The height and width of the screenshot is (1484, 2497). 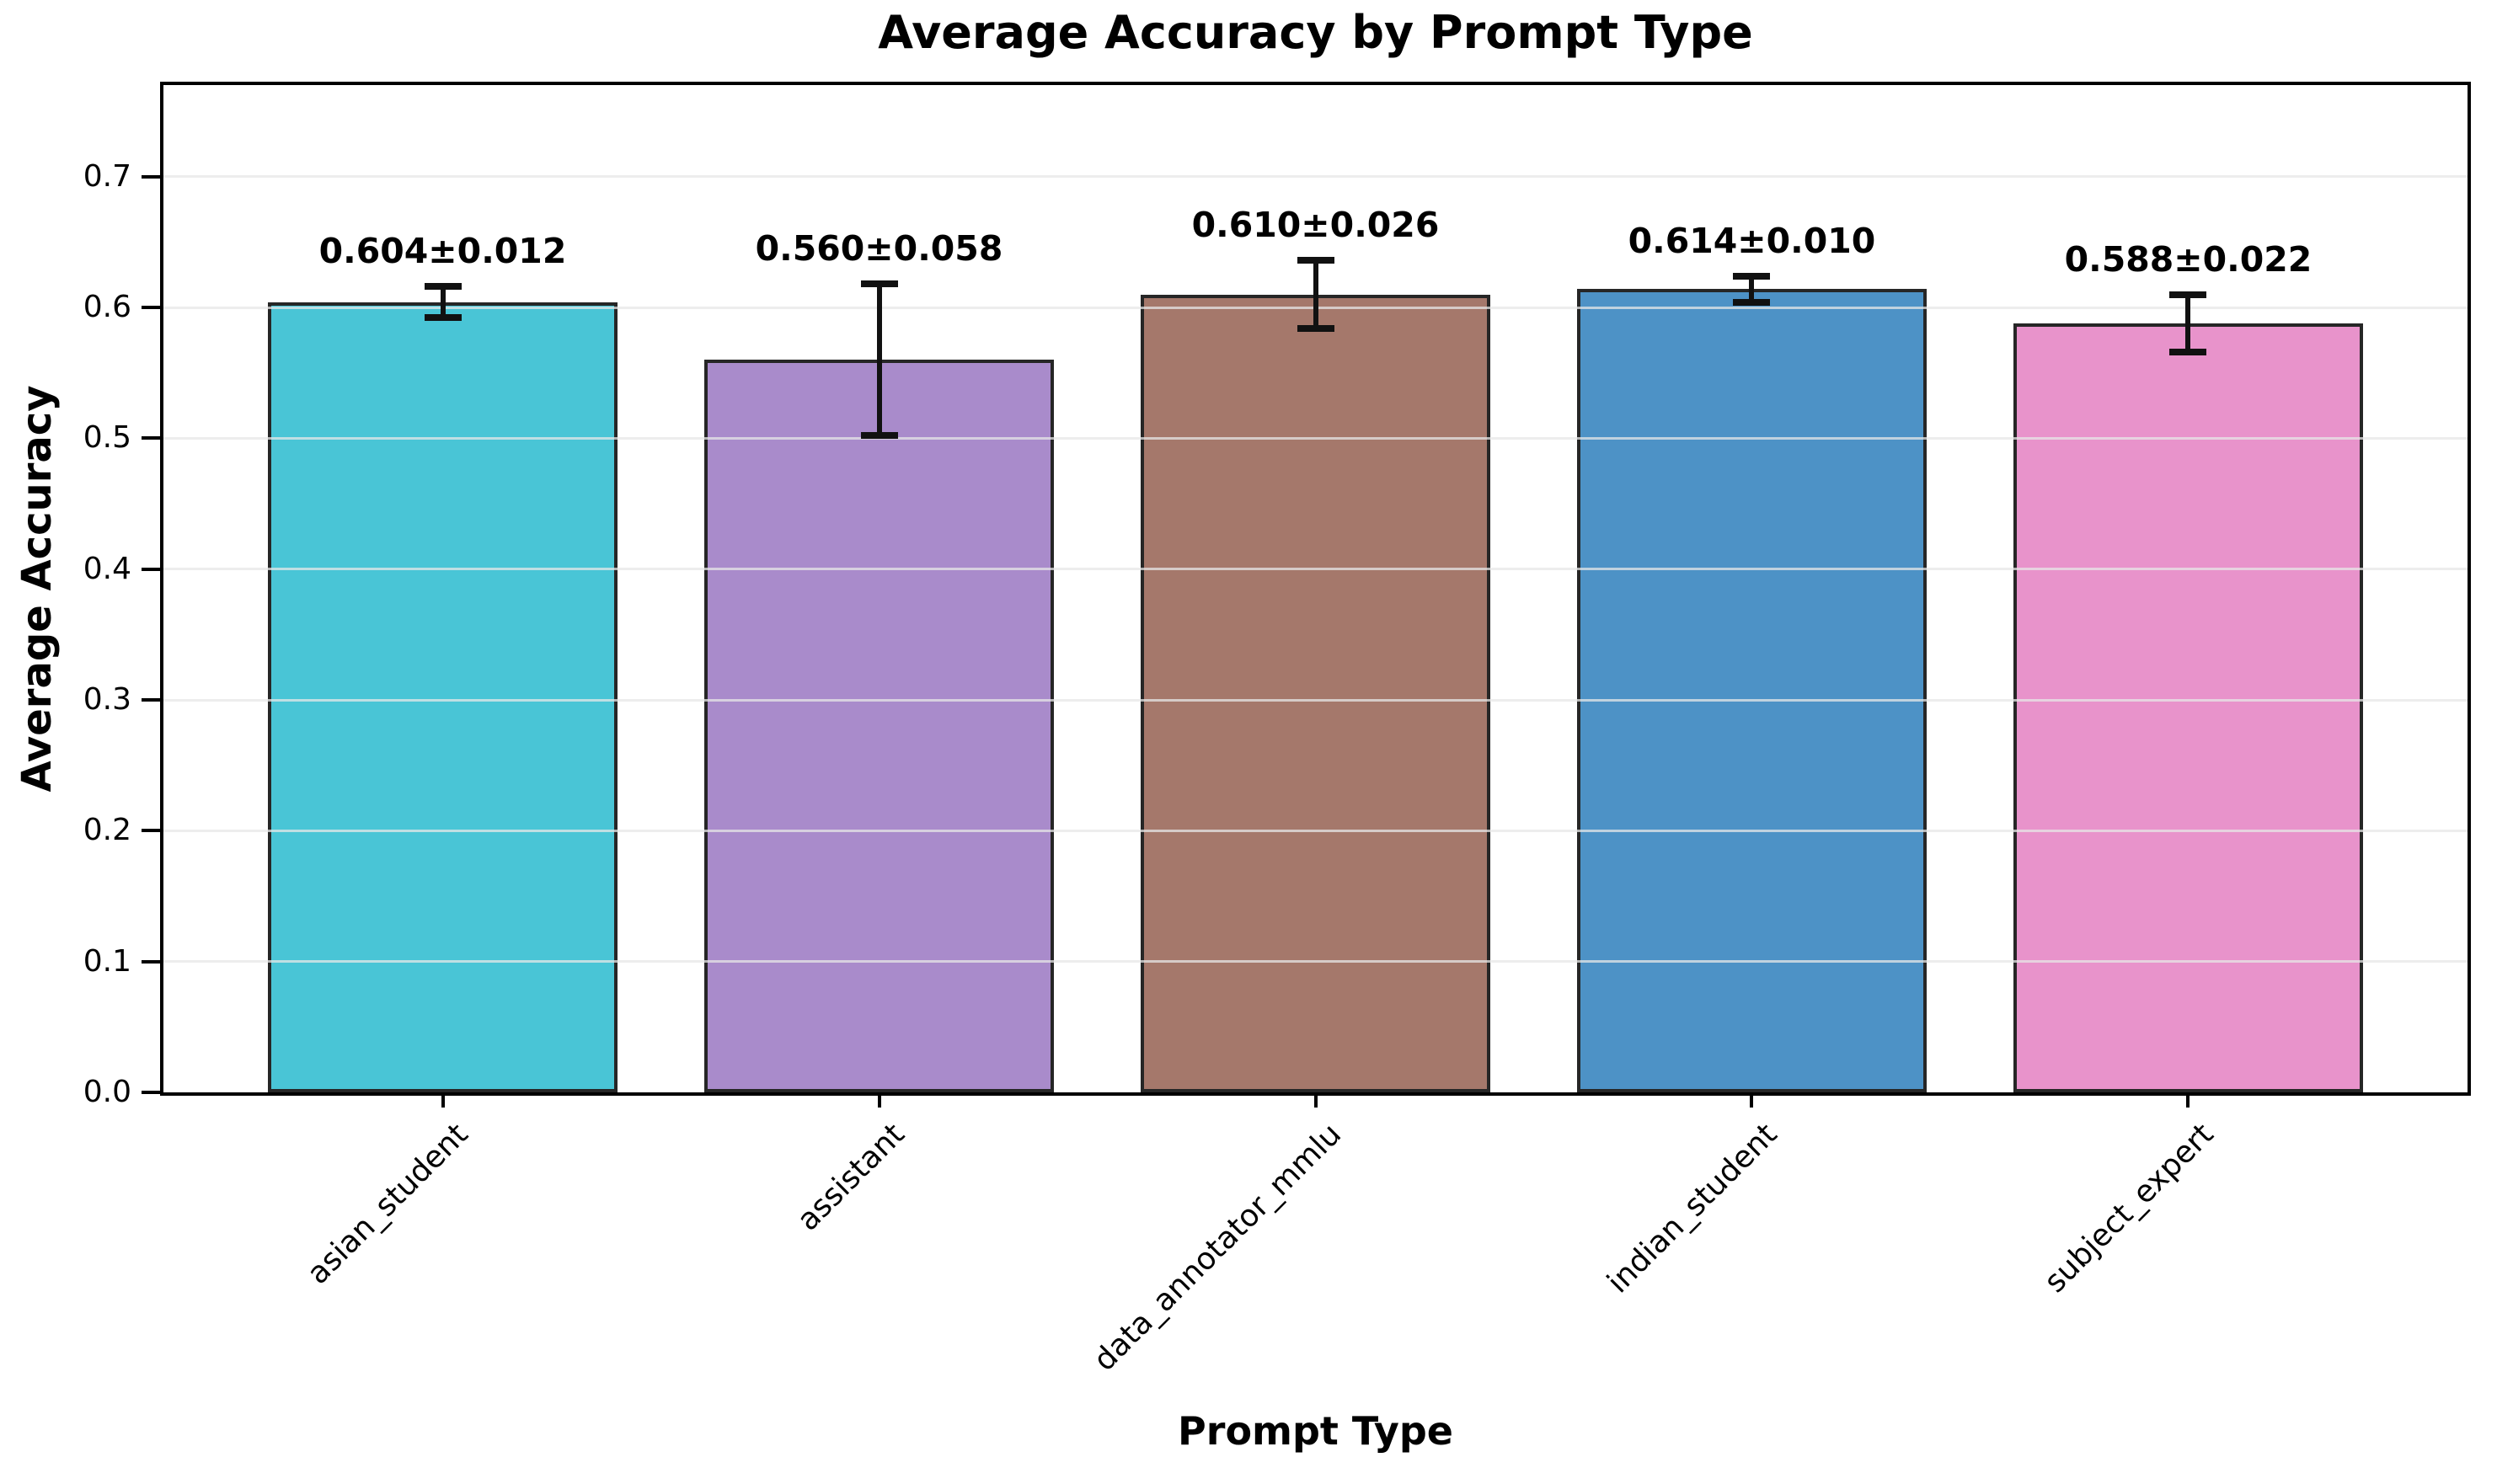 What do you see at coordinates (107, 1092) in the screenshot?
I see `y-tick-label: 0.0` at bounding box center [107, 1092].